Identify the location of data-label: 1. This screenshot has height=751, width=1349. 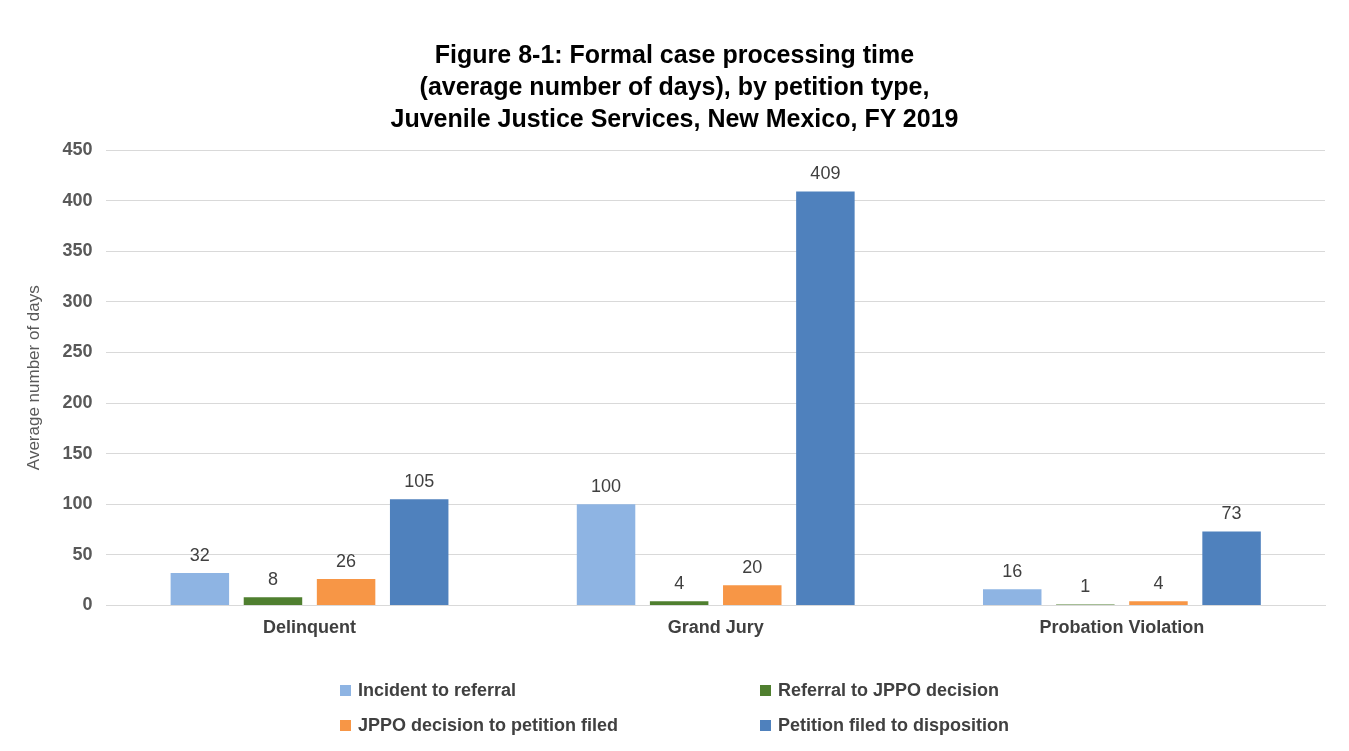
(1085, 586).